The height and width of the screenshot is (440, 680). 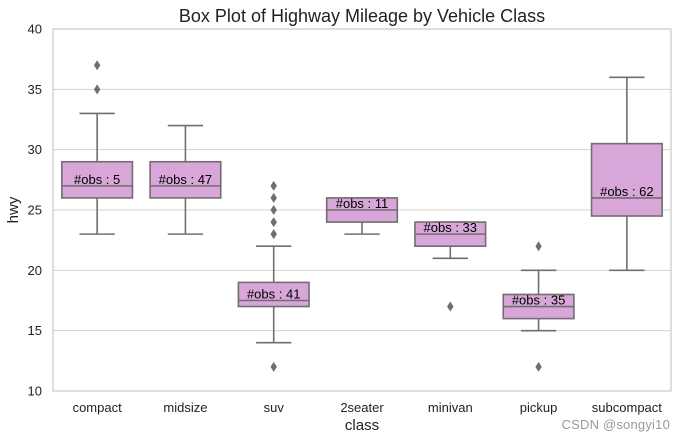 What do you see at coordinates (35, 29) in the screenshot?
I see `y-tick-label: 40` at bounding box center [35, 29].